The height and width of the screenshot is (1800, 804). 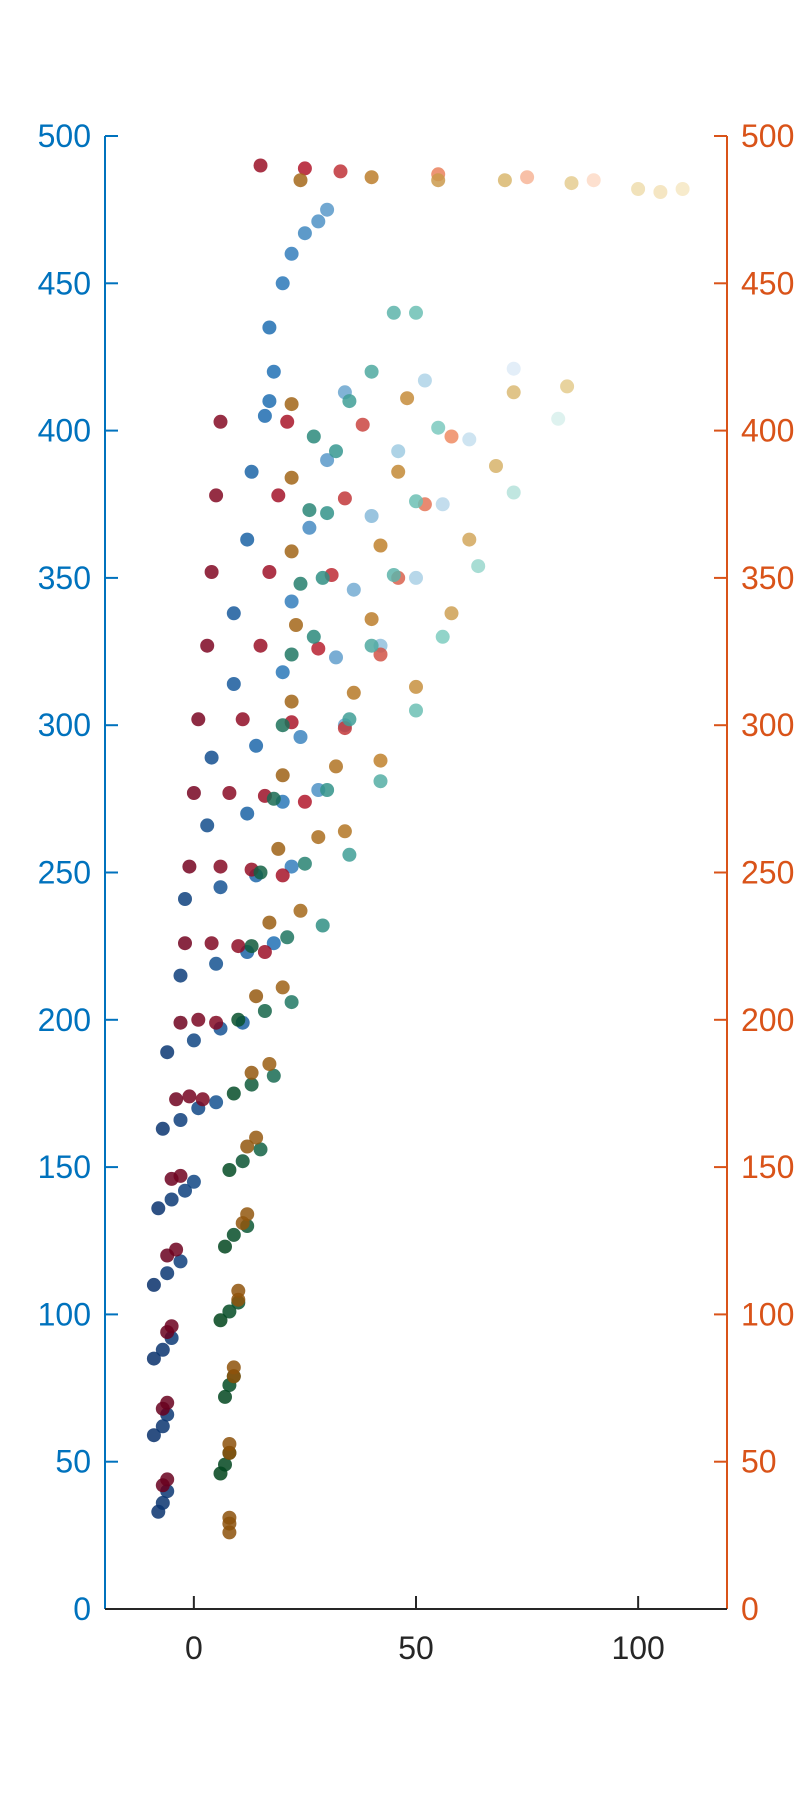 What do you see at coordinates (767, 1167) in the screenshot?
I see `right-y-tick-label: 150` at bounding box center [767, 1167].